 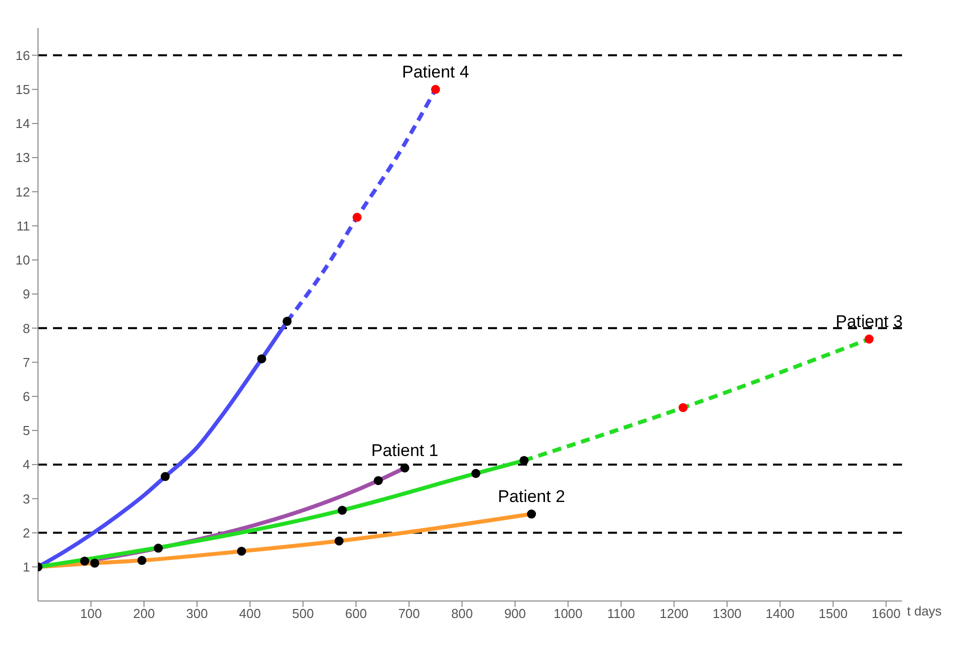 What do you see at coordinates (409, 614) in the screenshot?
I see `x-tick-label: 700` at bounding box center [409, 614].